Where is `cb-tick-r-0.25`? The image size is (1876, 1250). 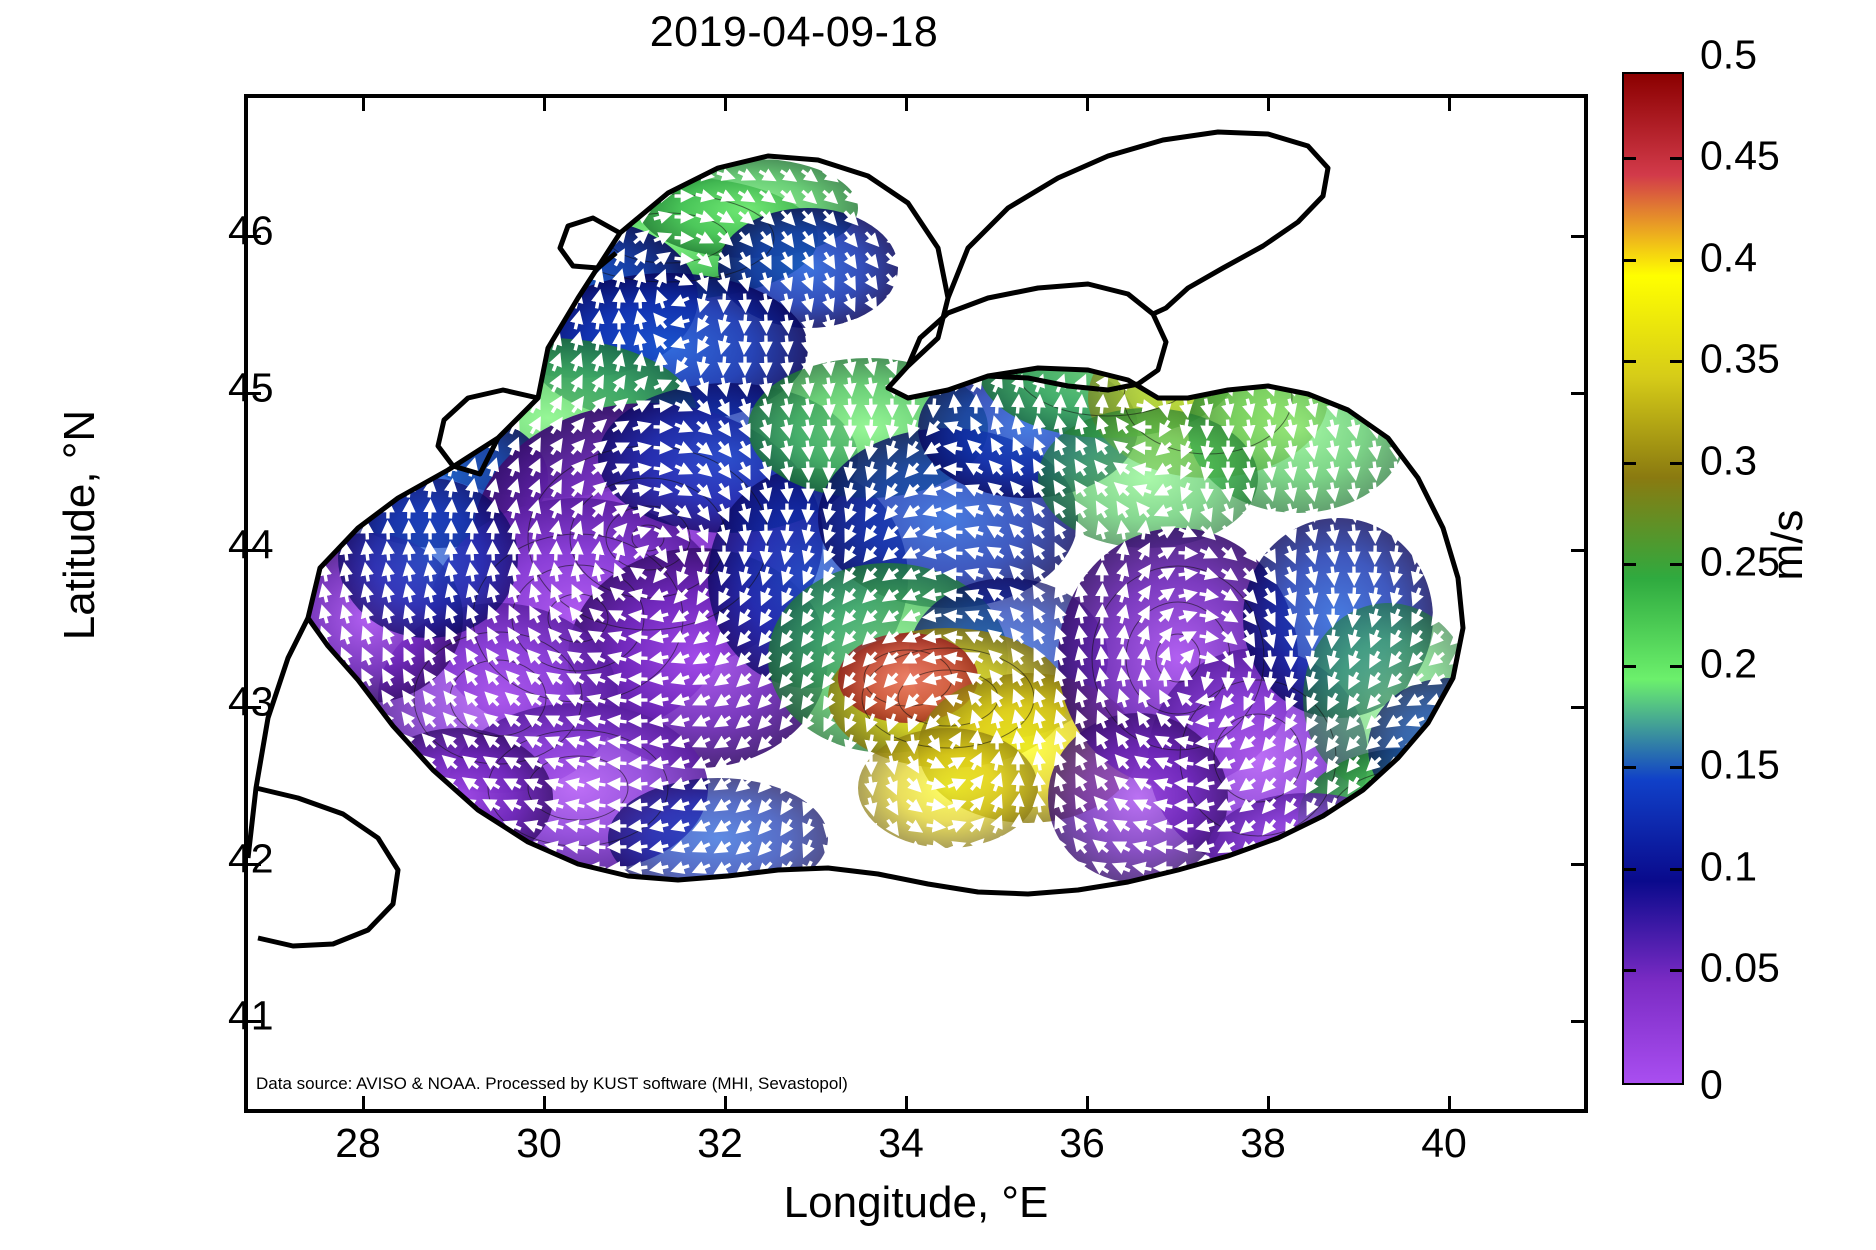 cb-tick-r-0.25 is located at coordinates (1676, 564).